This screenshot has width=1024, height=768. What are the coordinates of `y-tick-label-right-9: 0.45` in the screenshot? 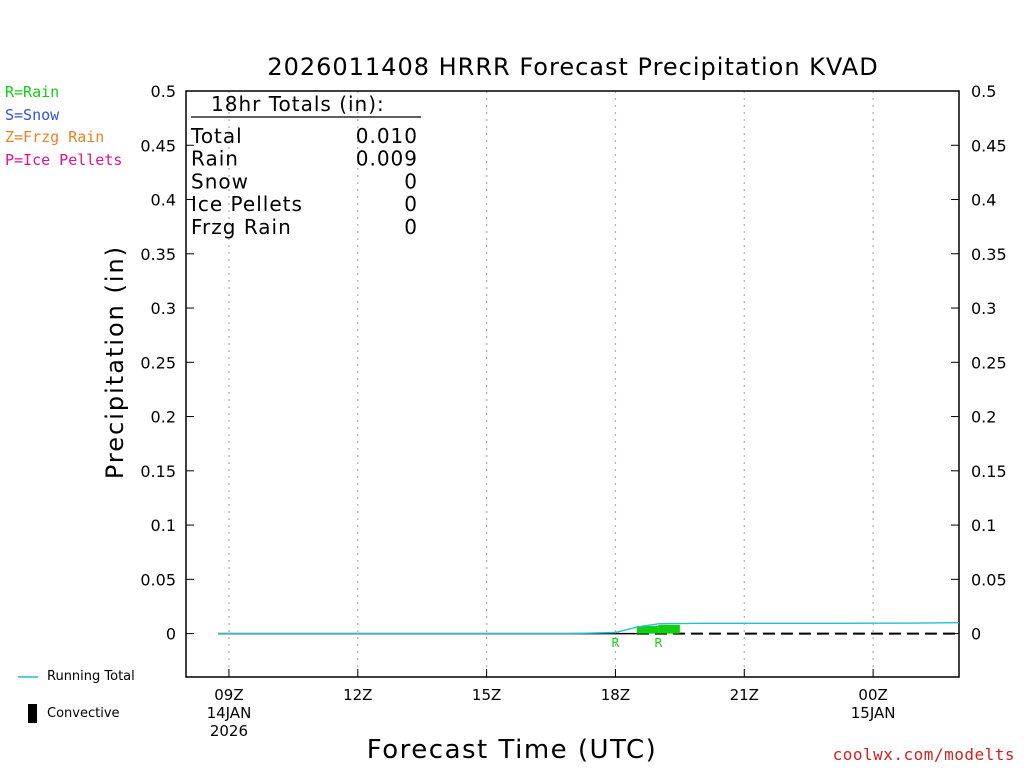 It's located at (989, 145).